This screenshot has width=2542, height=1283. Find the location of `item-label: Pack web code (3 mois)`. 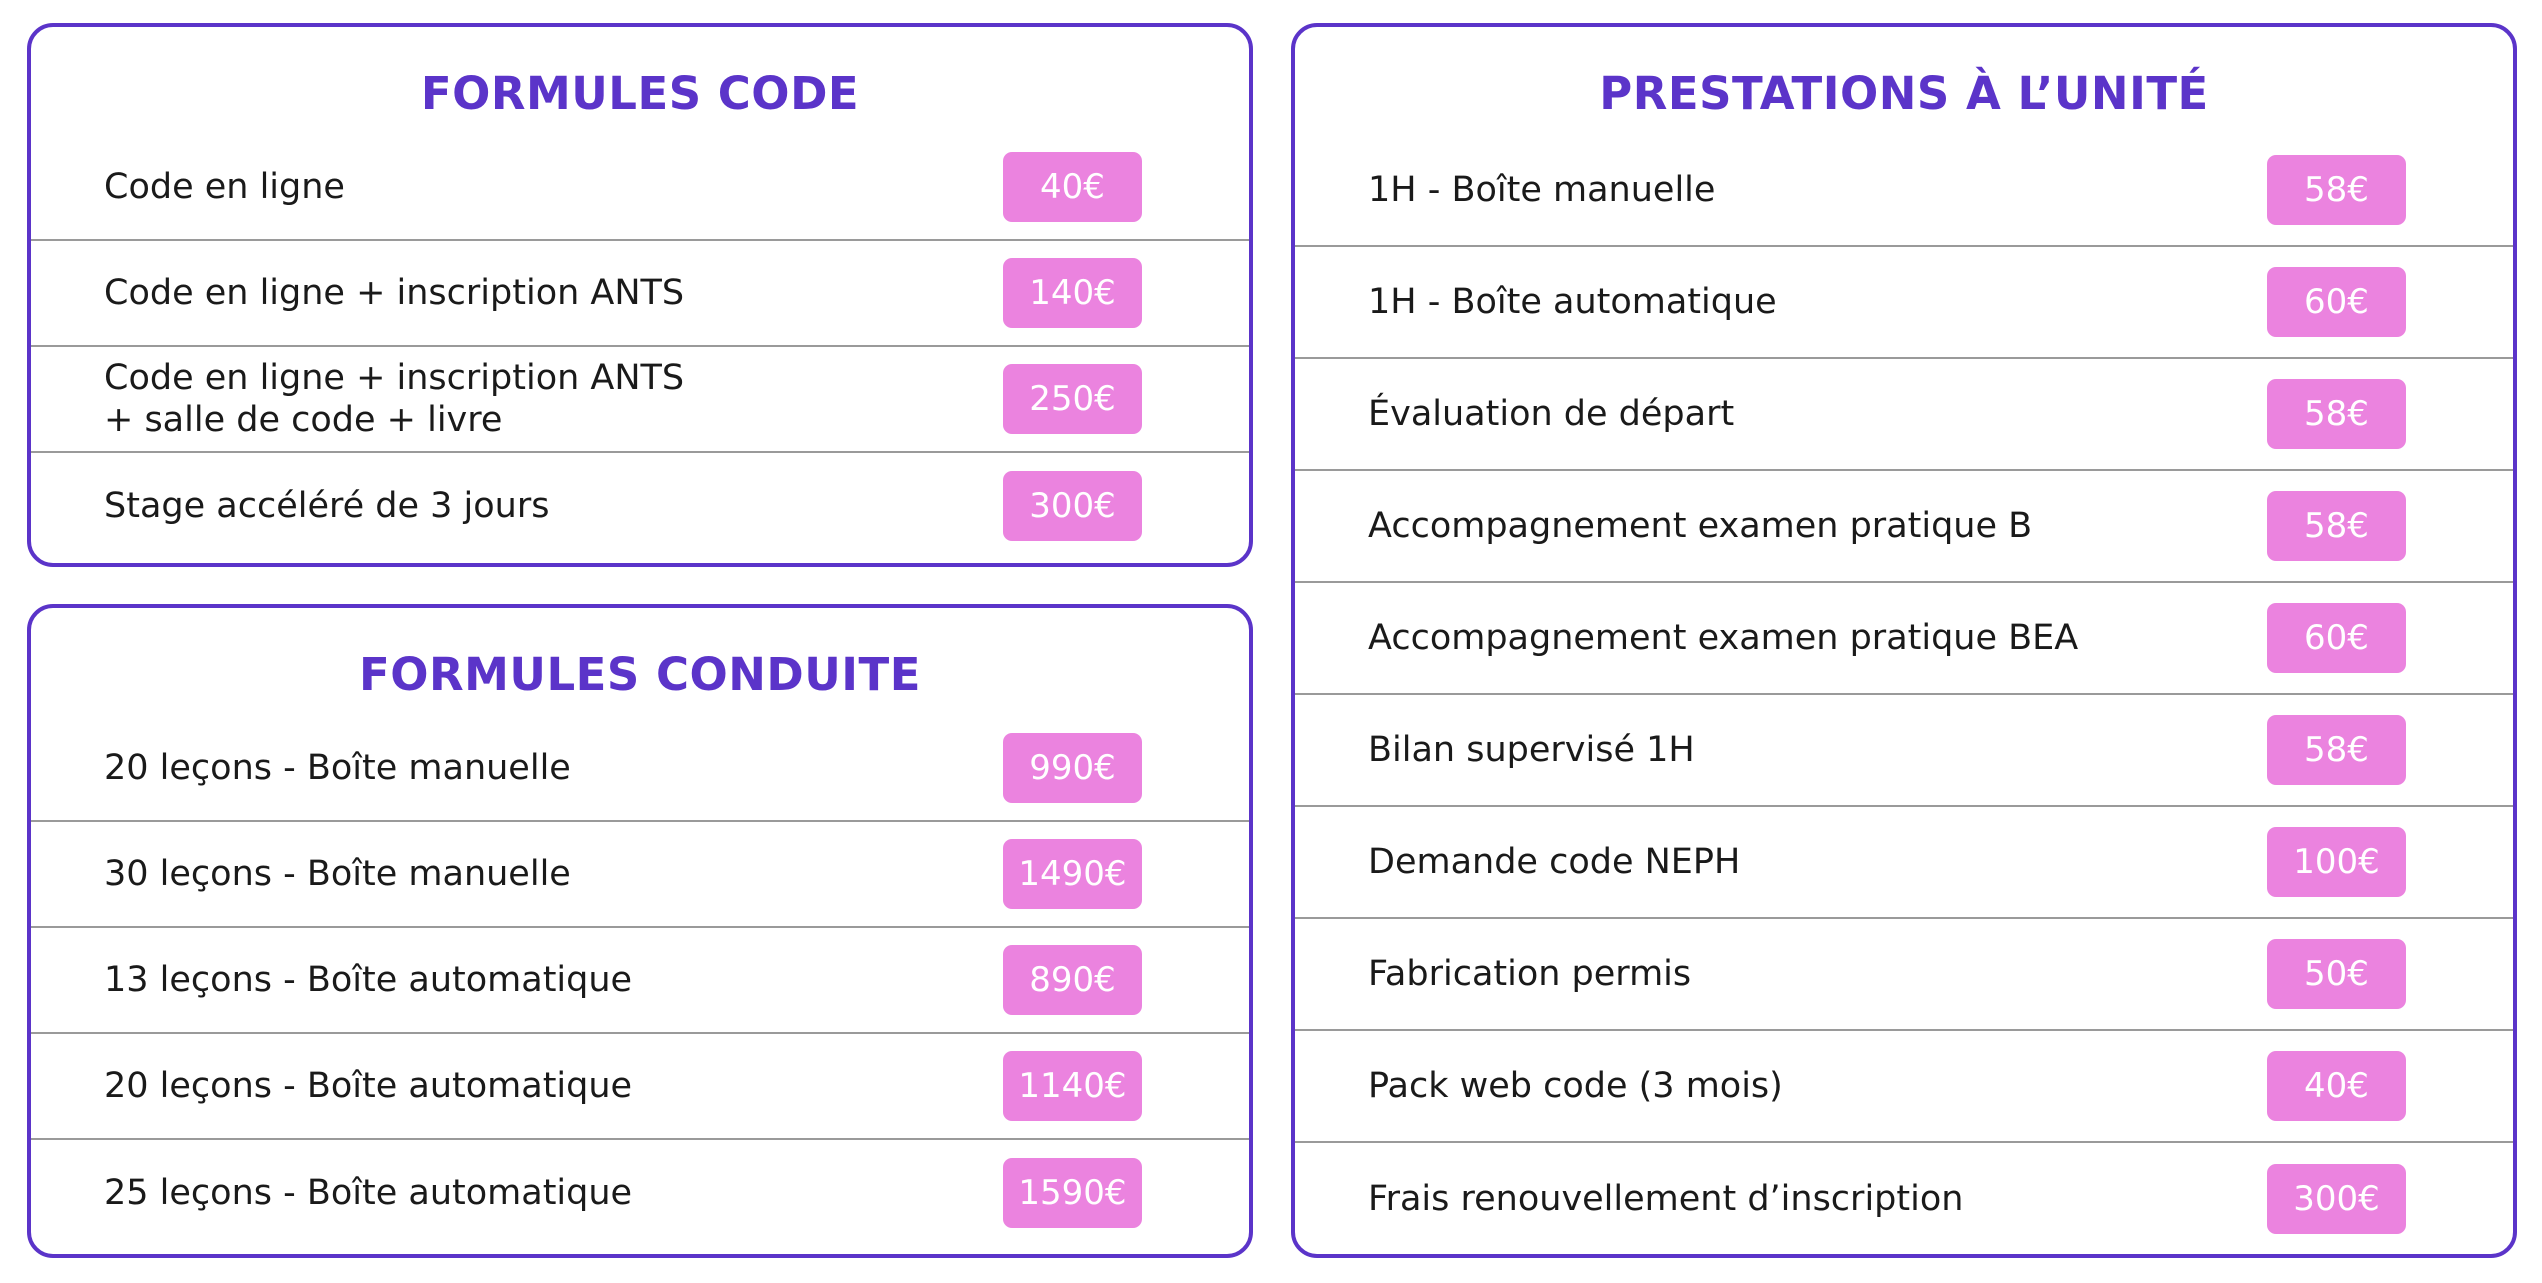

item-label: Pack web code (3 mois) is located at coordinates (1575, 1086).